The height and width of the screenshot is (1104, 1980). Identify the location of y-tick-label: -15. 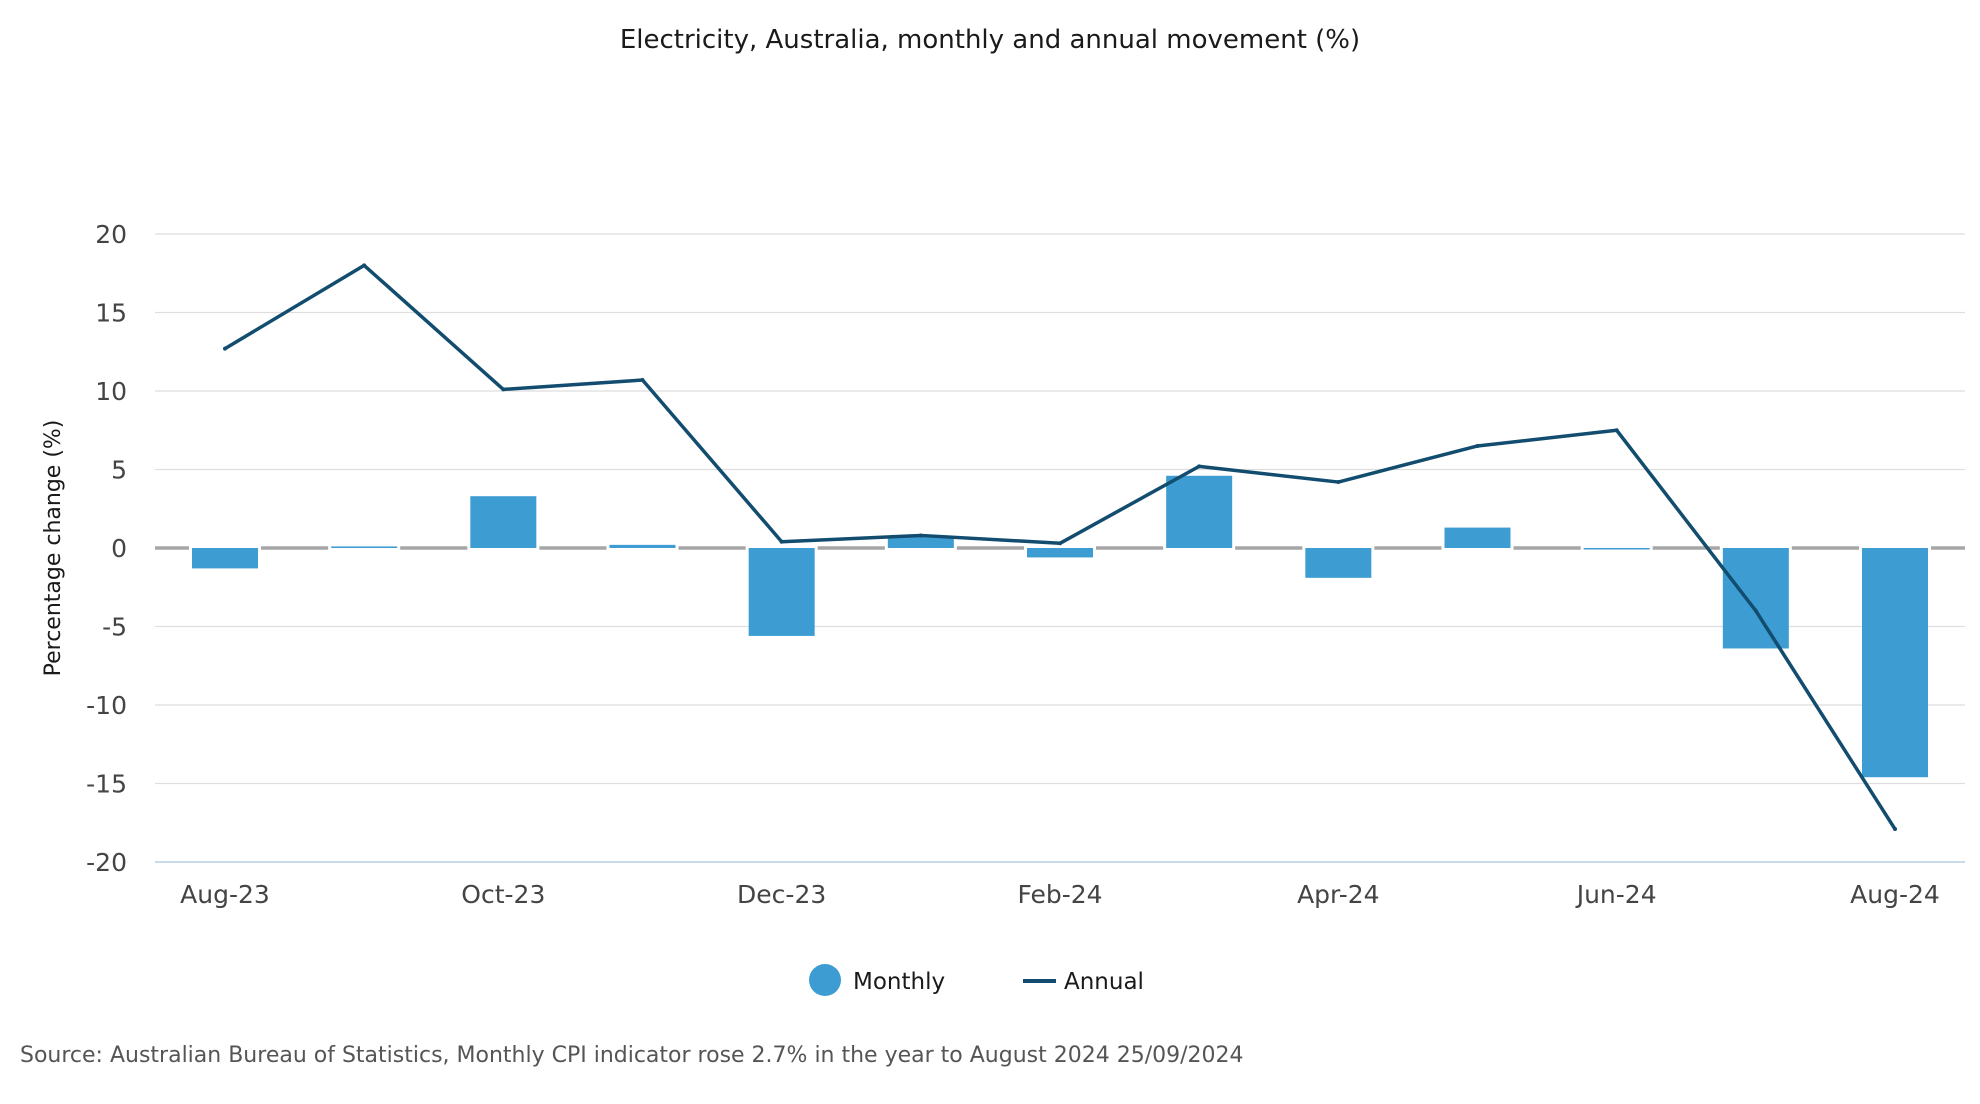
(106, 784).